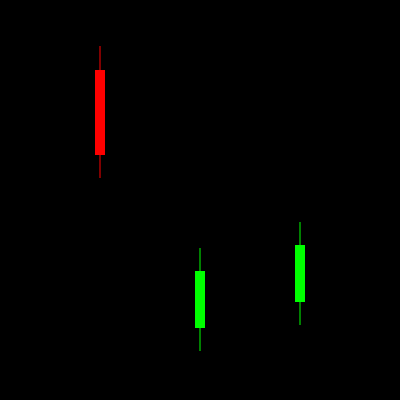 The height and width of the screenshot is (400, 400). I want to click on candle-1-body, so click(100, 112).